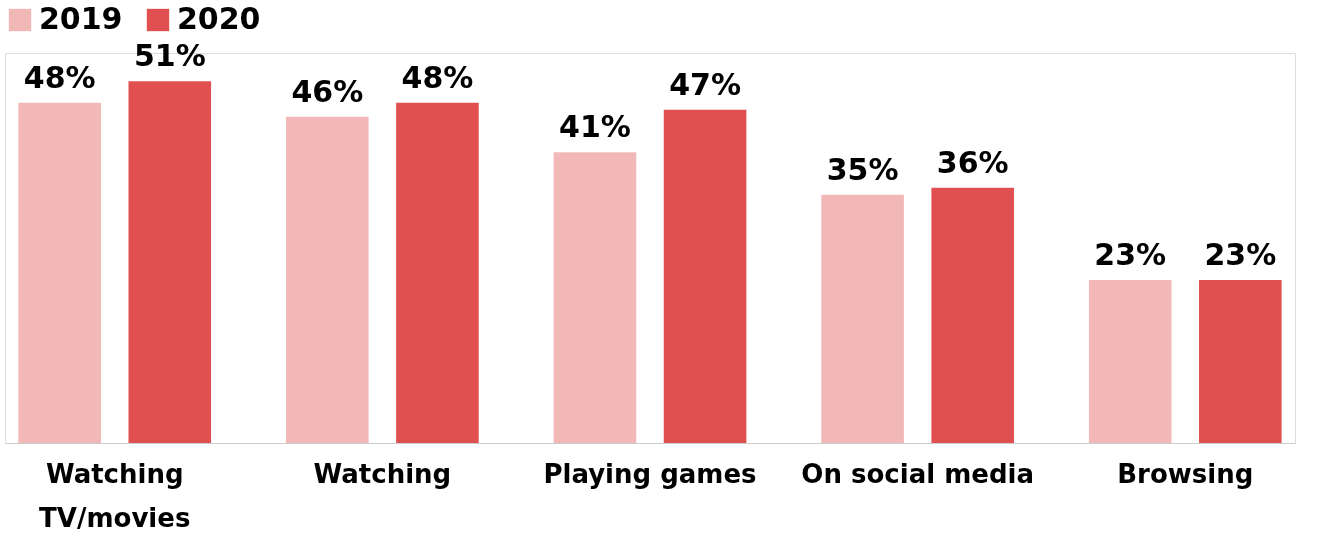 The image size is (1321, 536). Describe the element at coordinates (169, 56) in the screenshot. I see `data-label: 51%` at that location.